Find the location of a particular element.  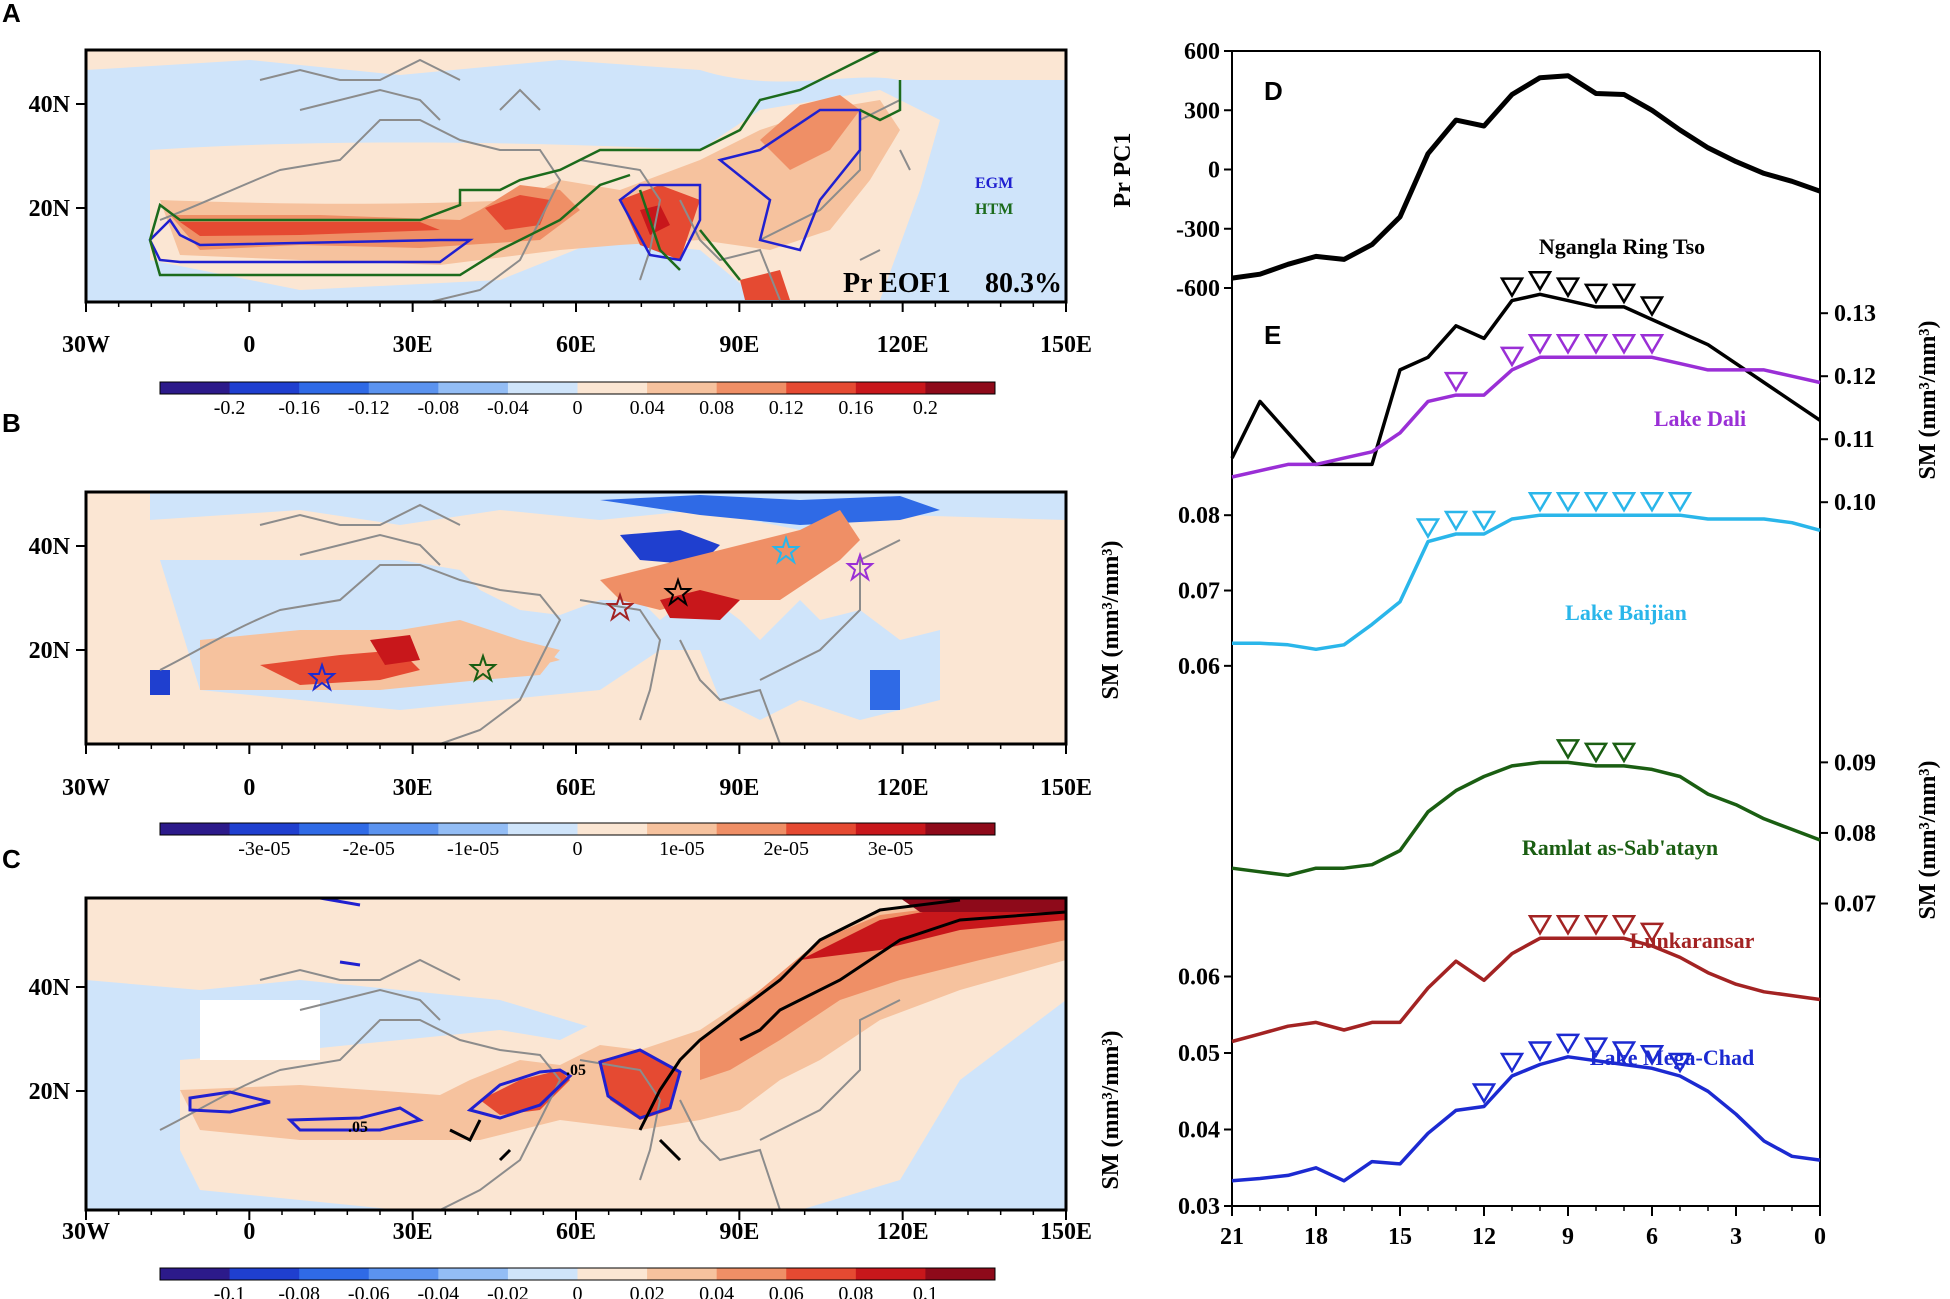

map-b-site-stars is located at coordinates (591, 613).